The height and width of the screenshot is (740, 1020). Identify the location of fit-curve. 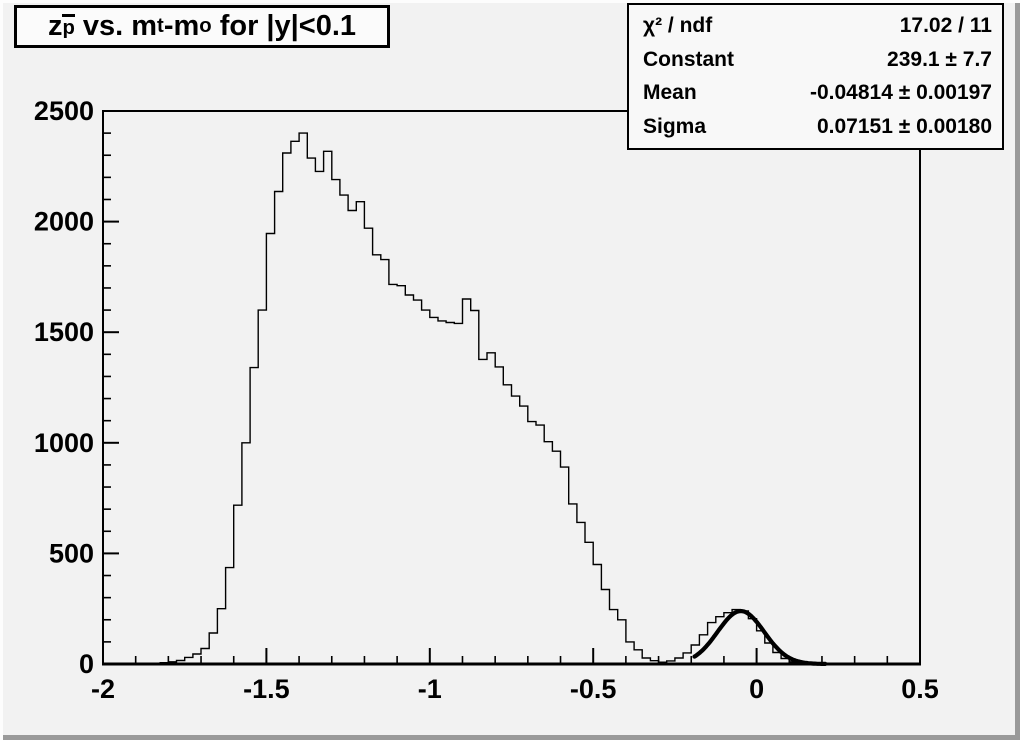
(760, 637).